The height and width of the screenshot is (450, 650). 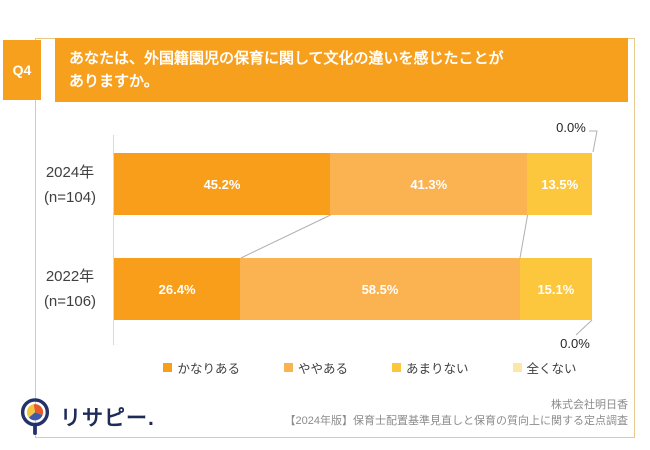 What do you see at coordinates (70, 289) in the screenshot?
I see `category-label-2022: 2022年 (n=106)` at bounding box center [70, 289].